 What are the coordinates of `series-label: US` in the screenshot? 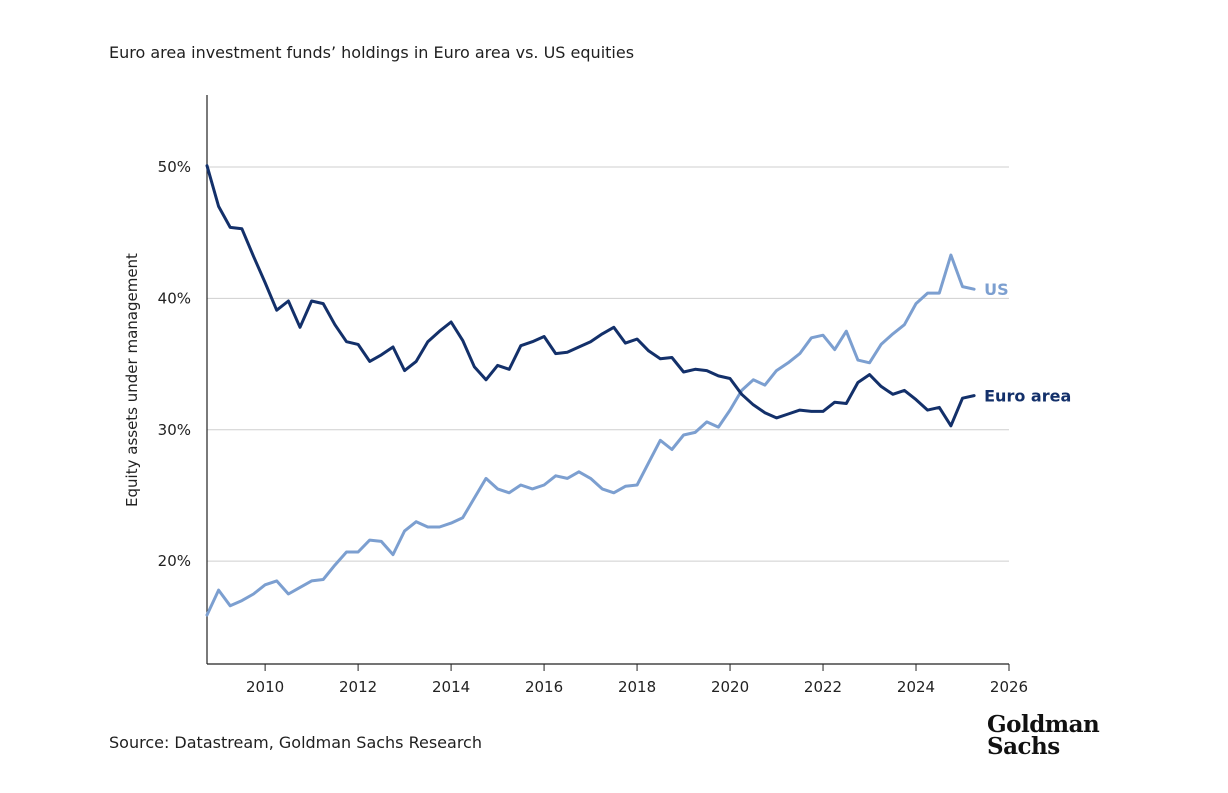 It's located at (996, 289).